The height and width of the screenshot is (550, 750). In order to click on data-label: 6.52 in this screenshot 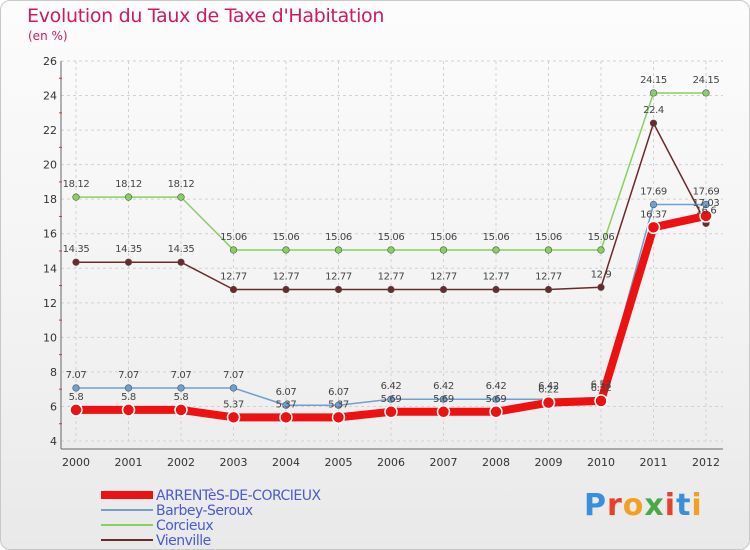, I will do `click(601, 384)`.